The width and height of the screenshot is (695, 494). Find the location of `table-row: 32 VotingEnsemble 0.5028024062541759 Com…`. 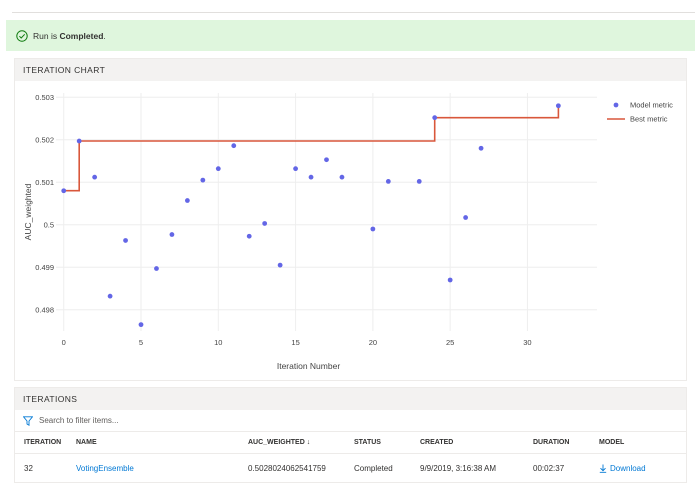

table-row: 32 VotingEnsemble 0.5028024062541759 Com… is located at coordinates (350, 468).